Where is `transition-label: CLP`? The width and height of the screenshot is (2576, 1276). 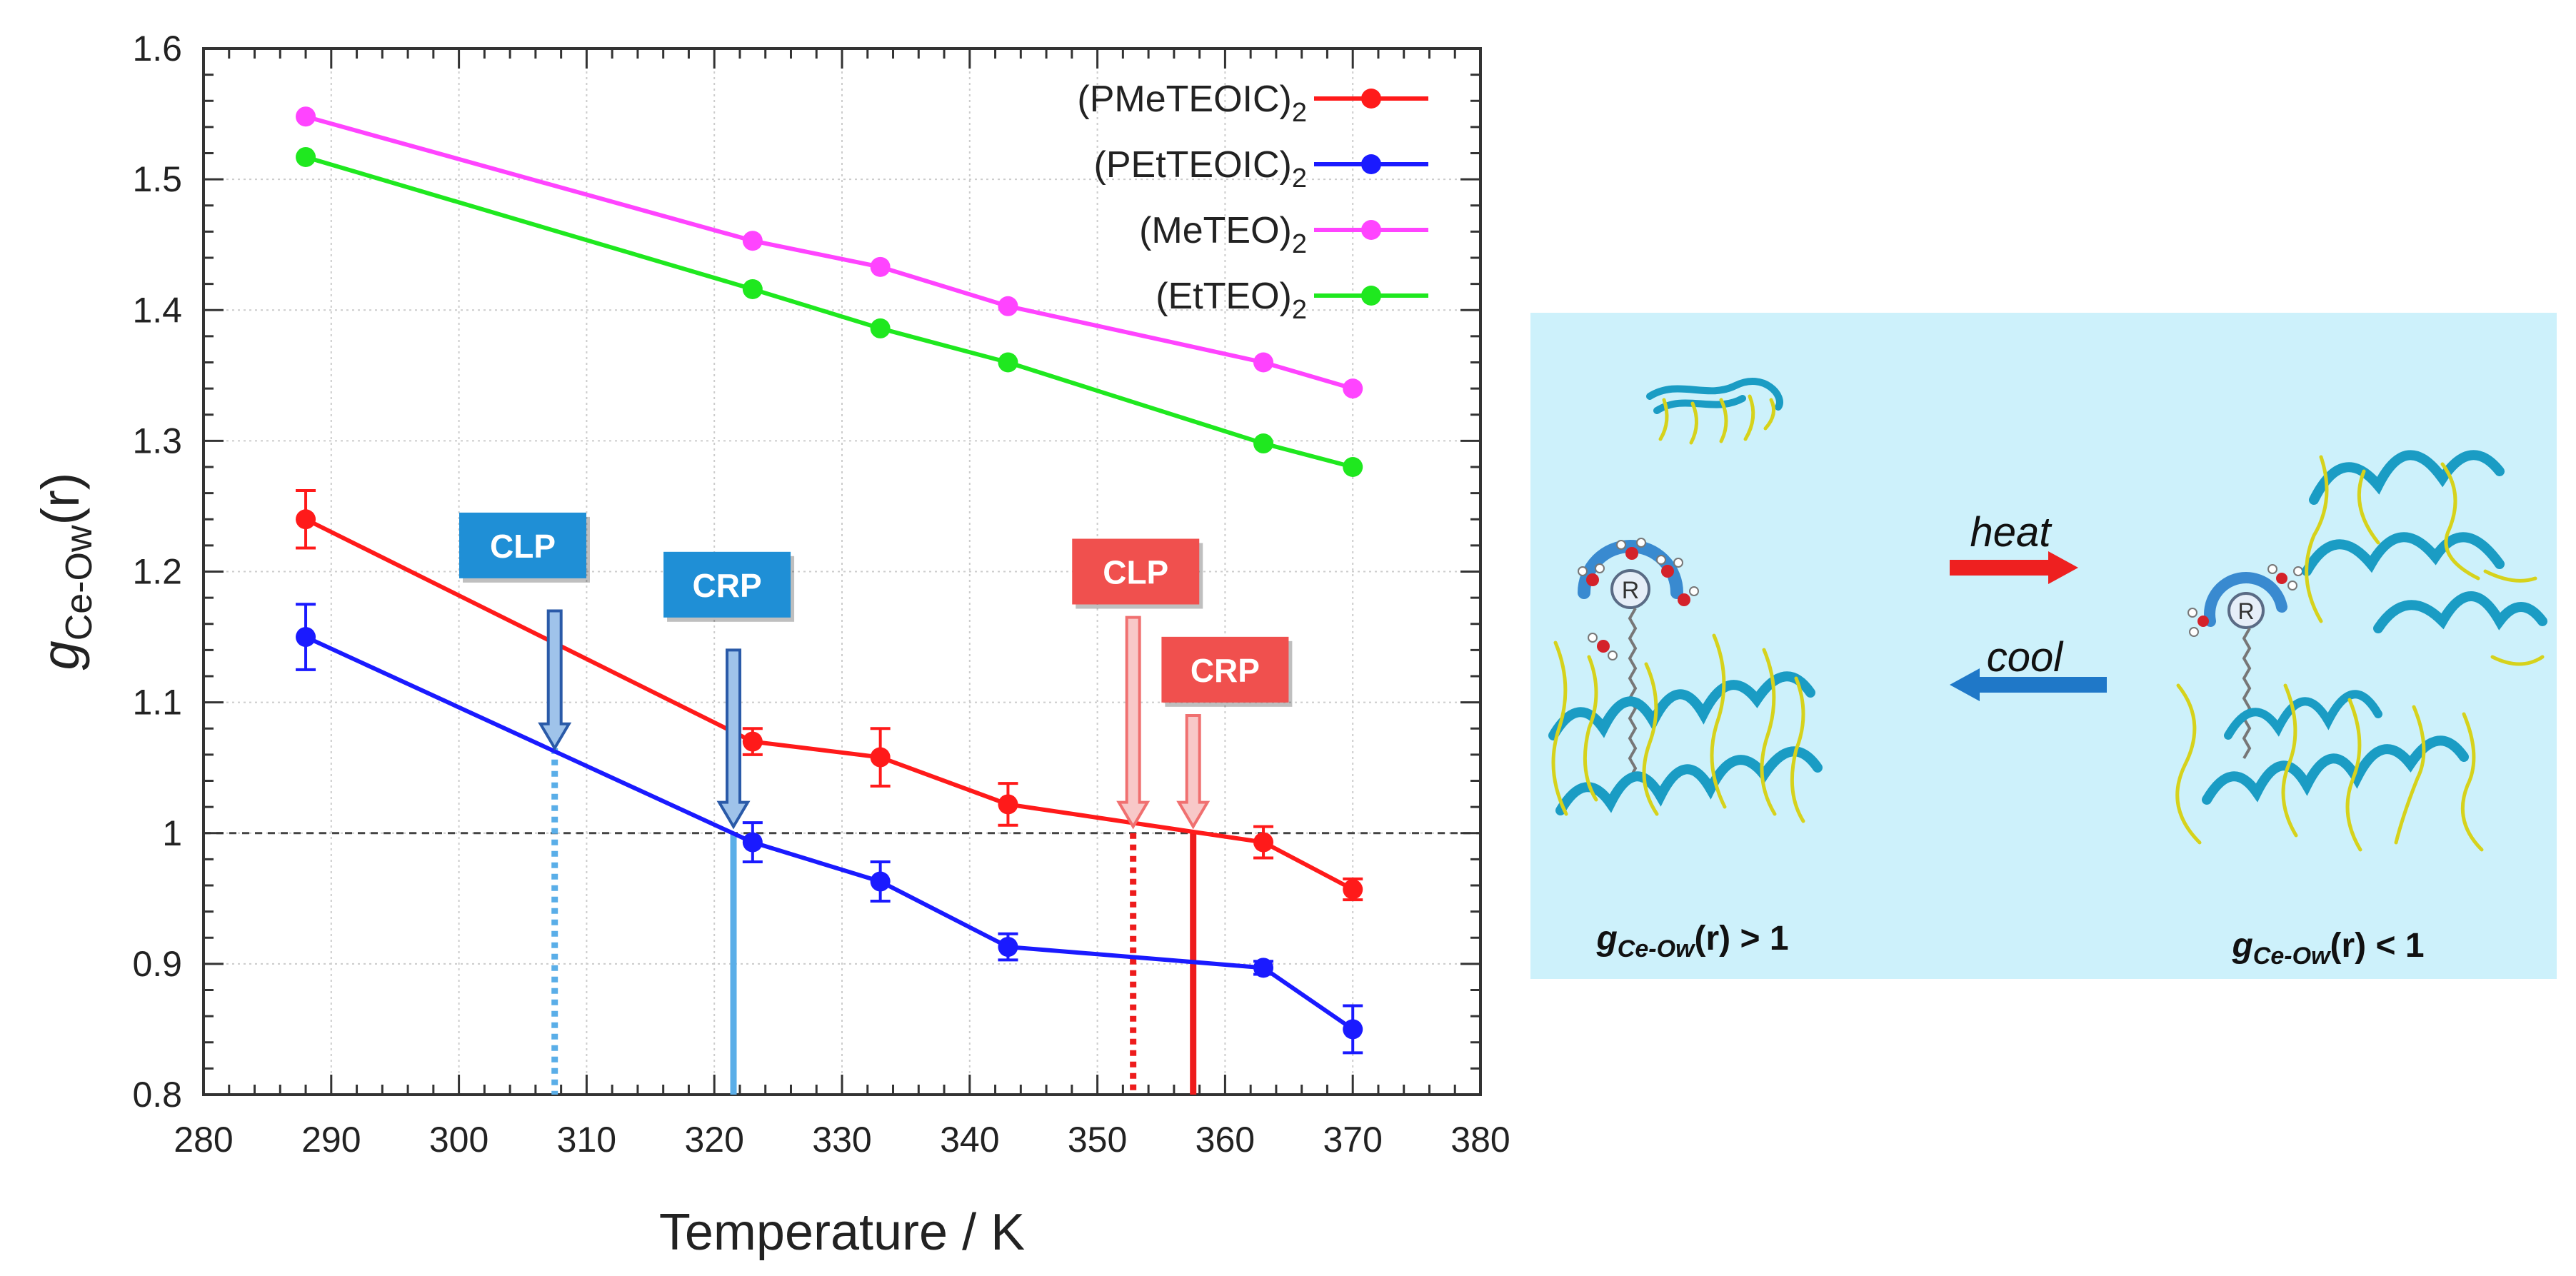
transition-label: CLP is located at coordinates (1135, 572).